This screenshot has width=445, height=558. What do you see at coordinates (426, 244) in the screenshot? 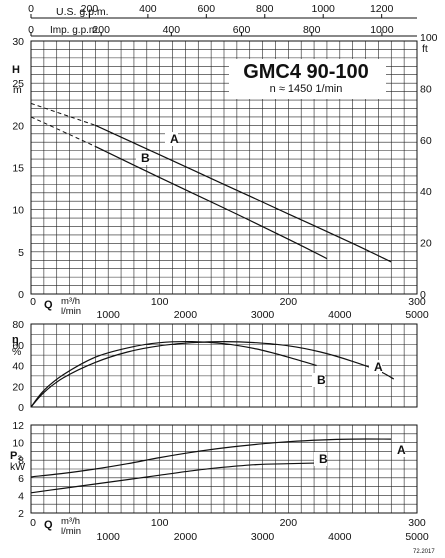
I see `tick-label-head-ft: 20` at bounding box center [426, 244].